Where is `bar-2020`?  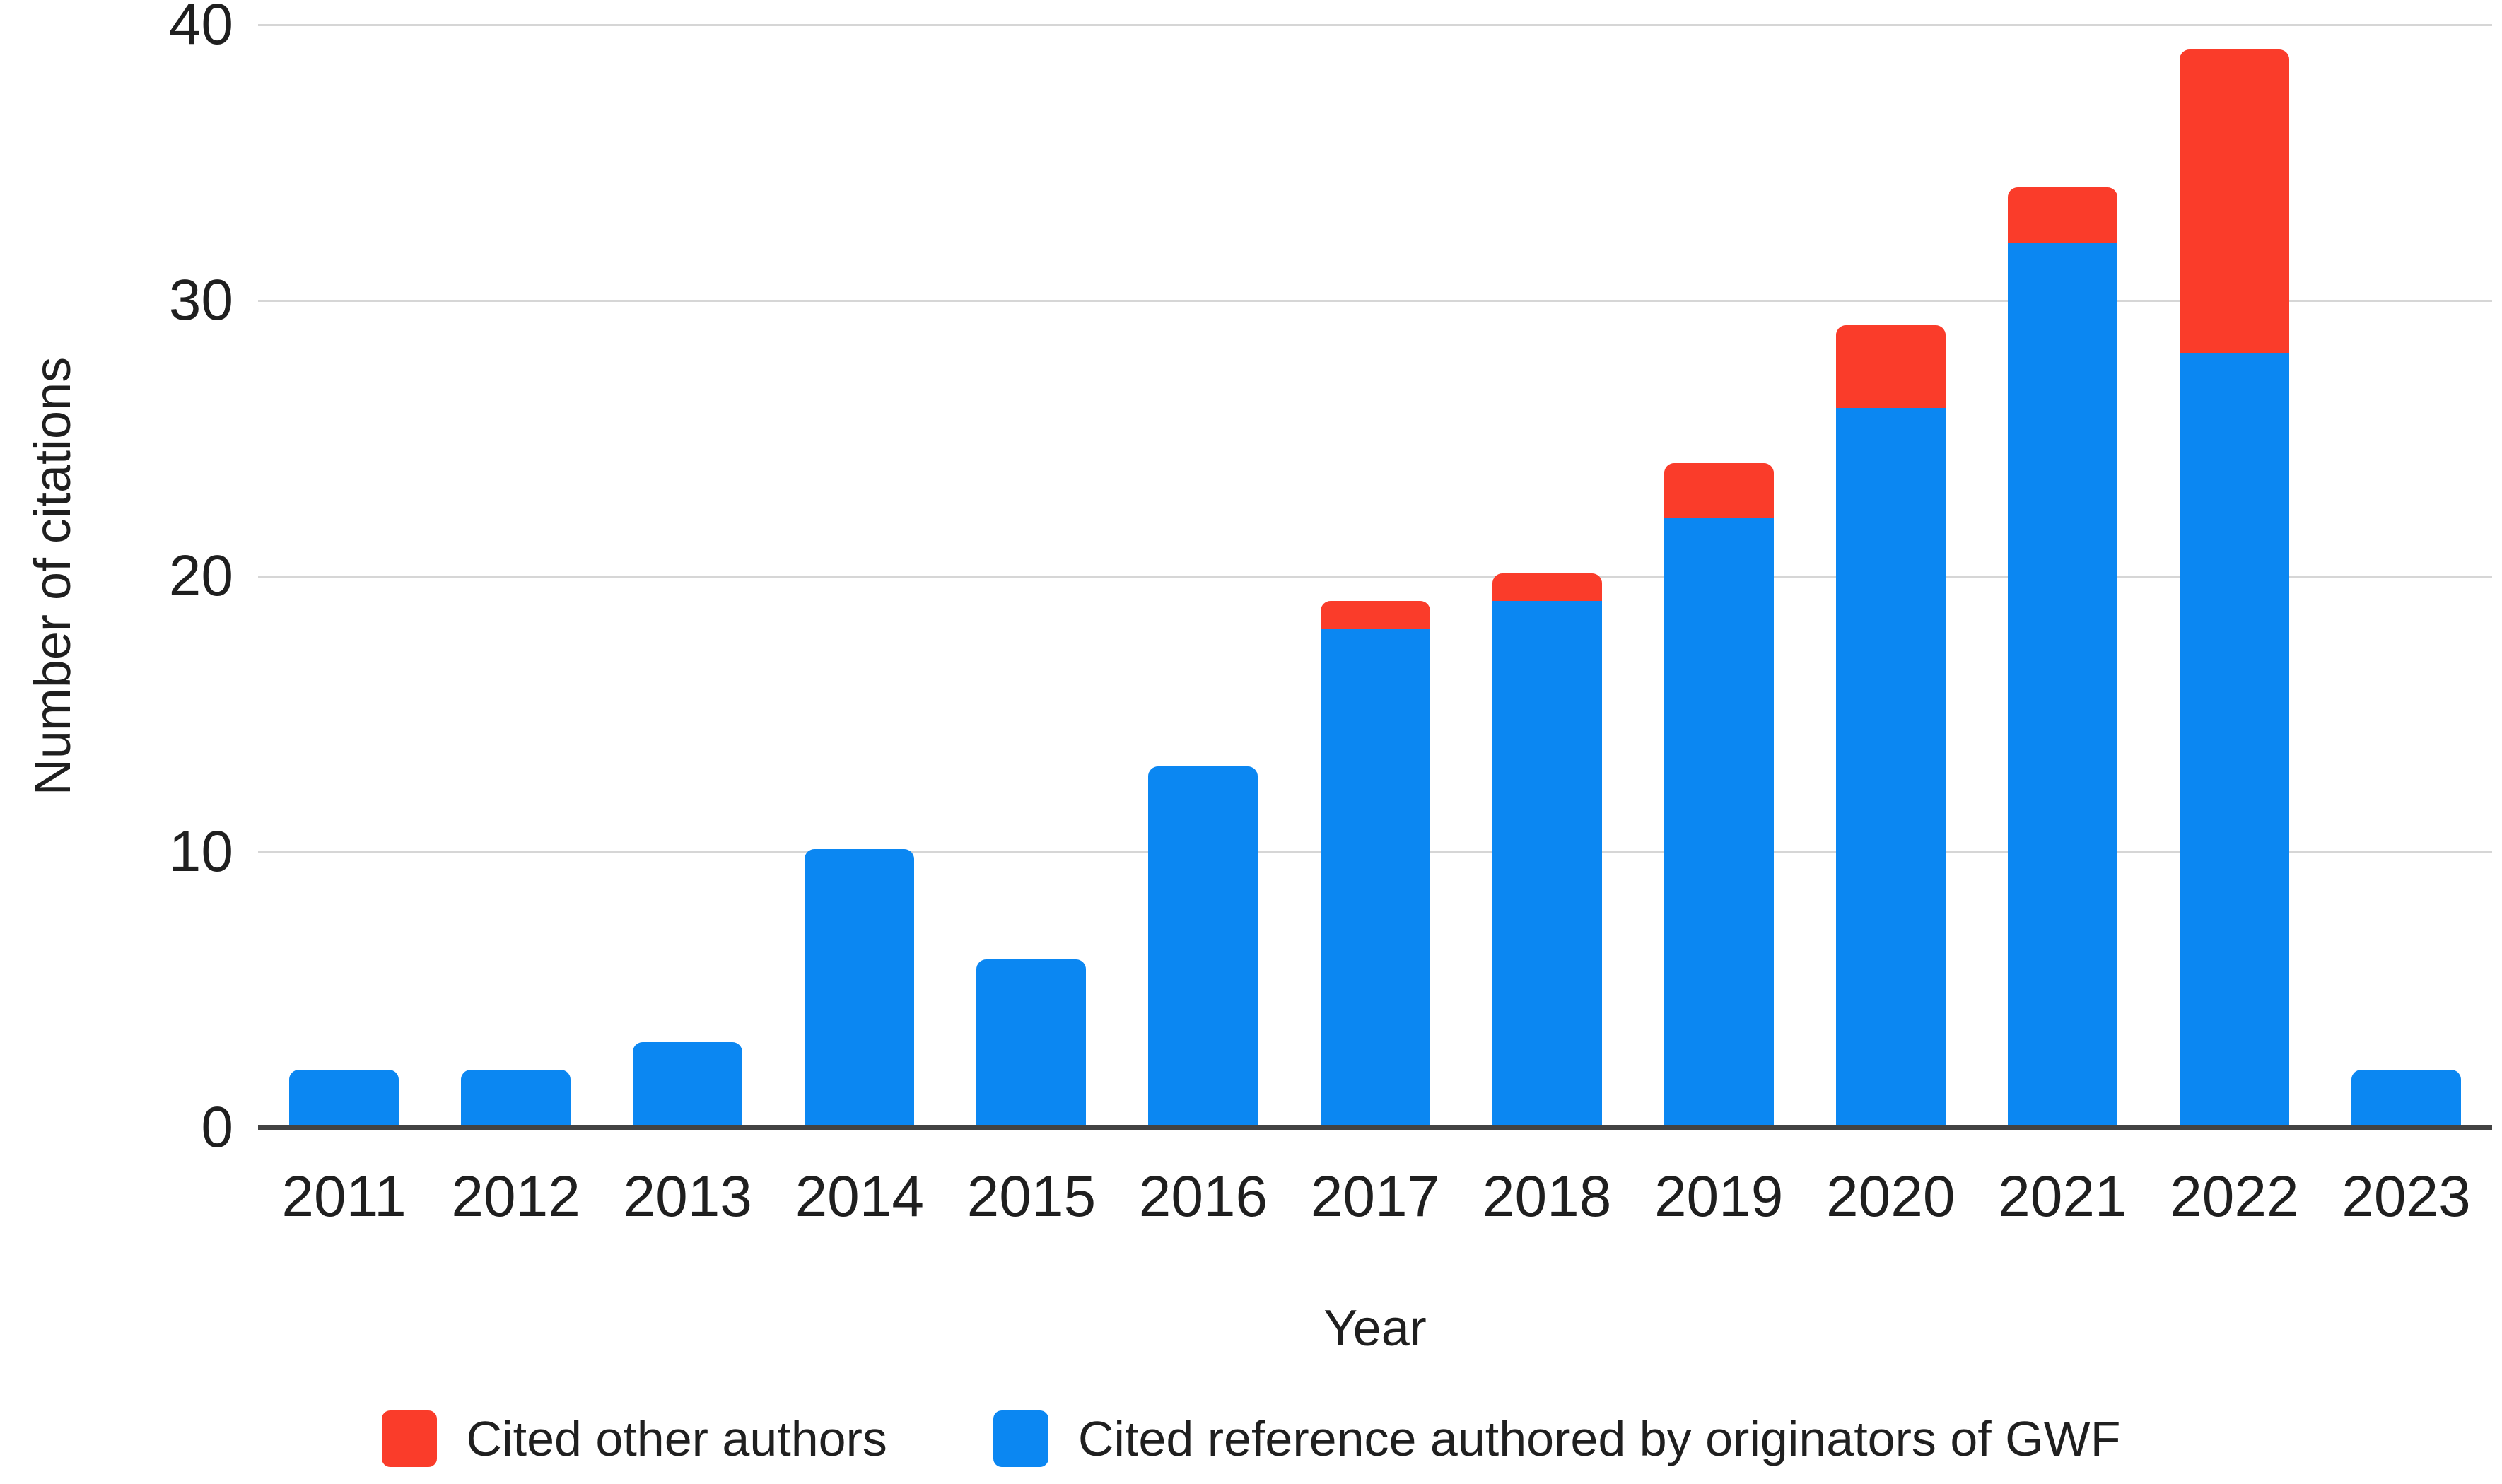 bar-2020 is located at coordinates (1890, 725).